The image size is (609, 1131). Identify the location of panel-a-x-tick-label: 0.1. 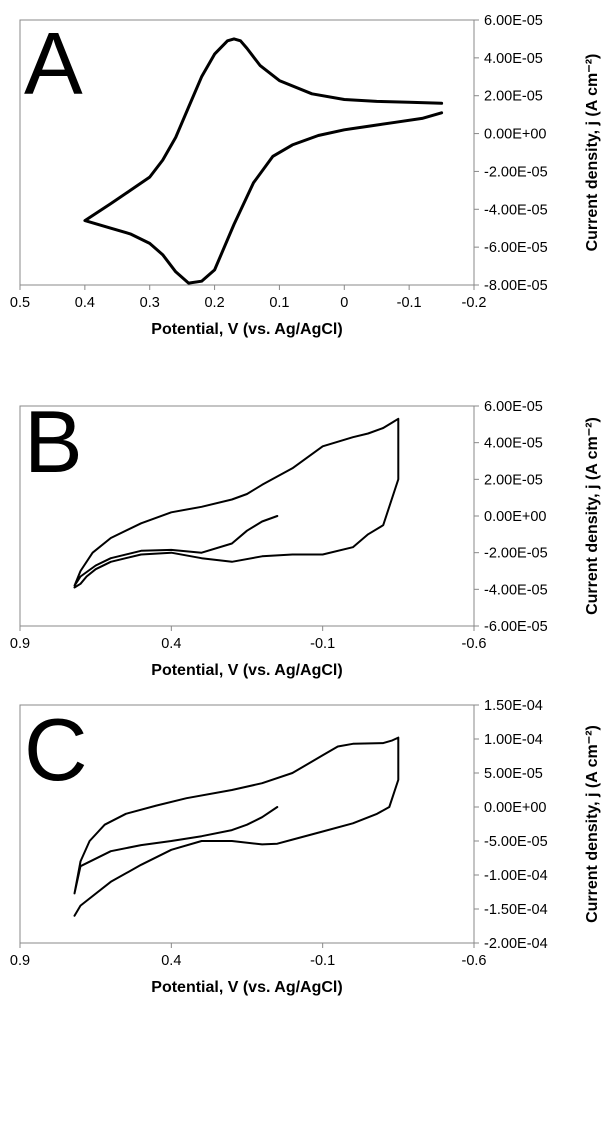
(279, 303).